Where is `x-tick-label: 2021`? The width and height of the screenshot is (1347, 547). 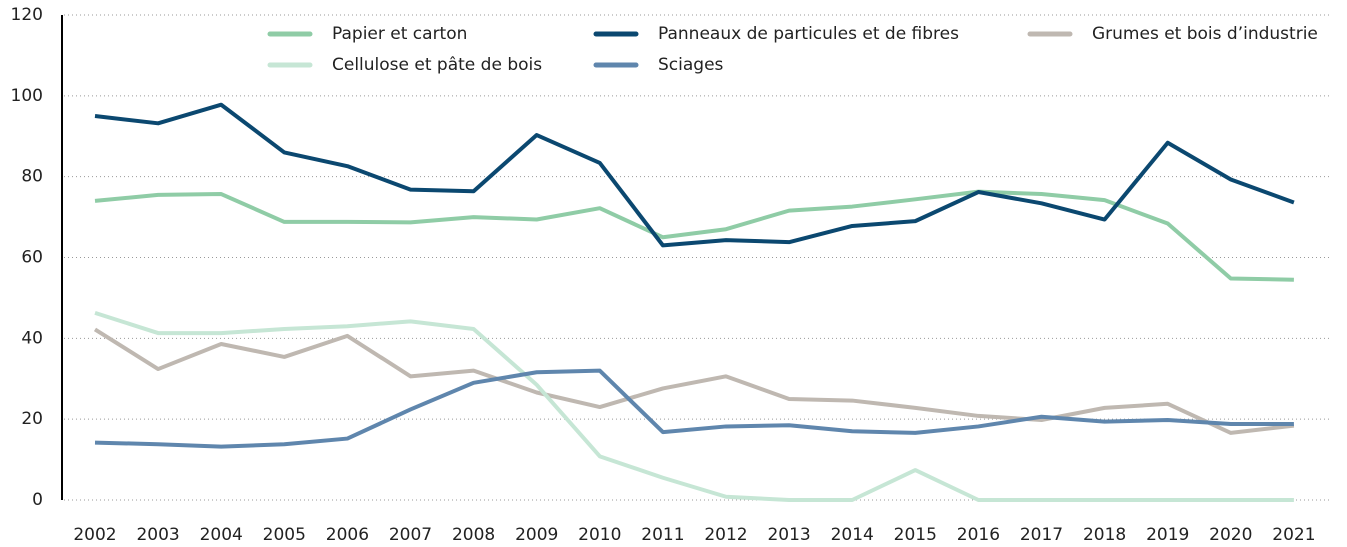 x-tick-label: 2021 is located at coordinates (1293, 535).